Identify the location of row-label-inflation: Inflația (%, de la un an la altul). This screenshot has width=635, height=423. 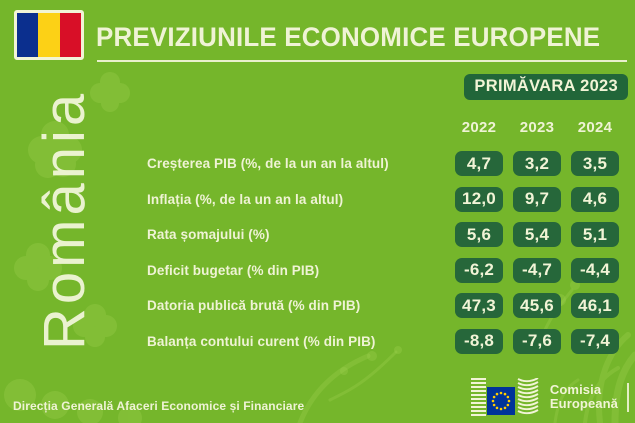
(245, 199).